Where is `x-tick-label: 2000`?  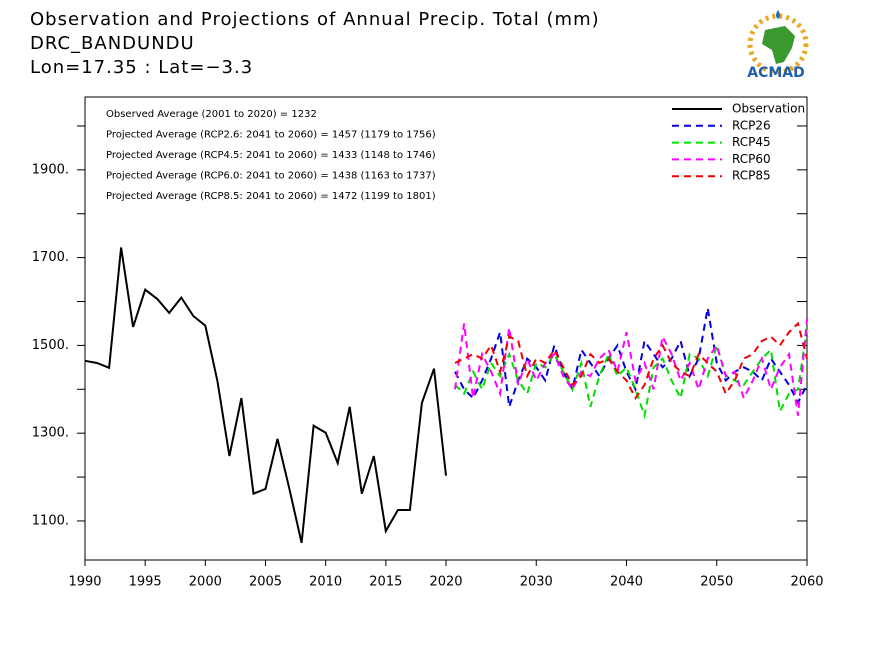
x-tick-label: 2000 is located at coordinates (205, 582).